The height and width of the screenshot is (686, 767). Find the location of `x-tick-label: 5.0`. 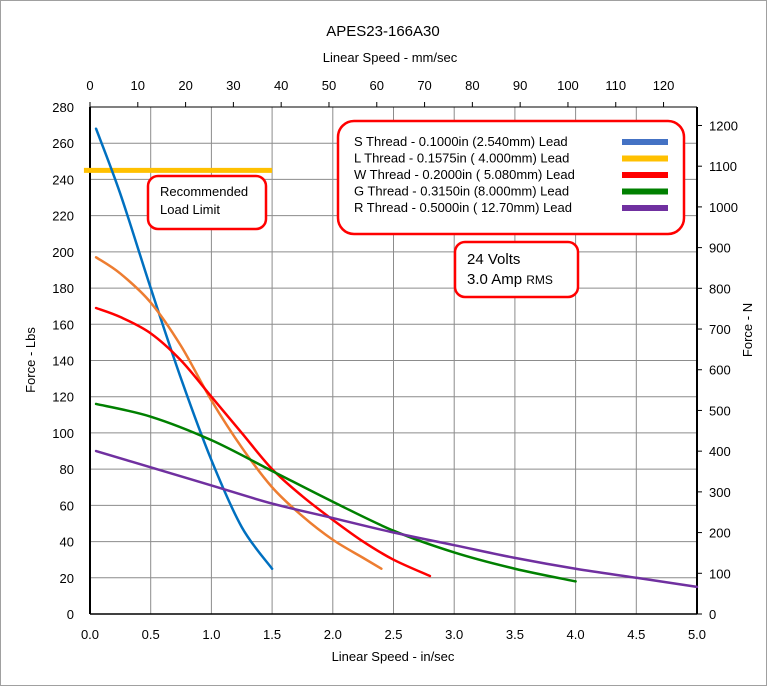

x-tick-label: 5.0 is located at coordinates (697, 634).